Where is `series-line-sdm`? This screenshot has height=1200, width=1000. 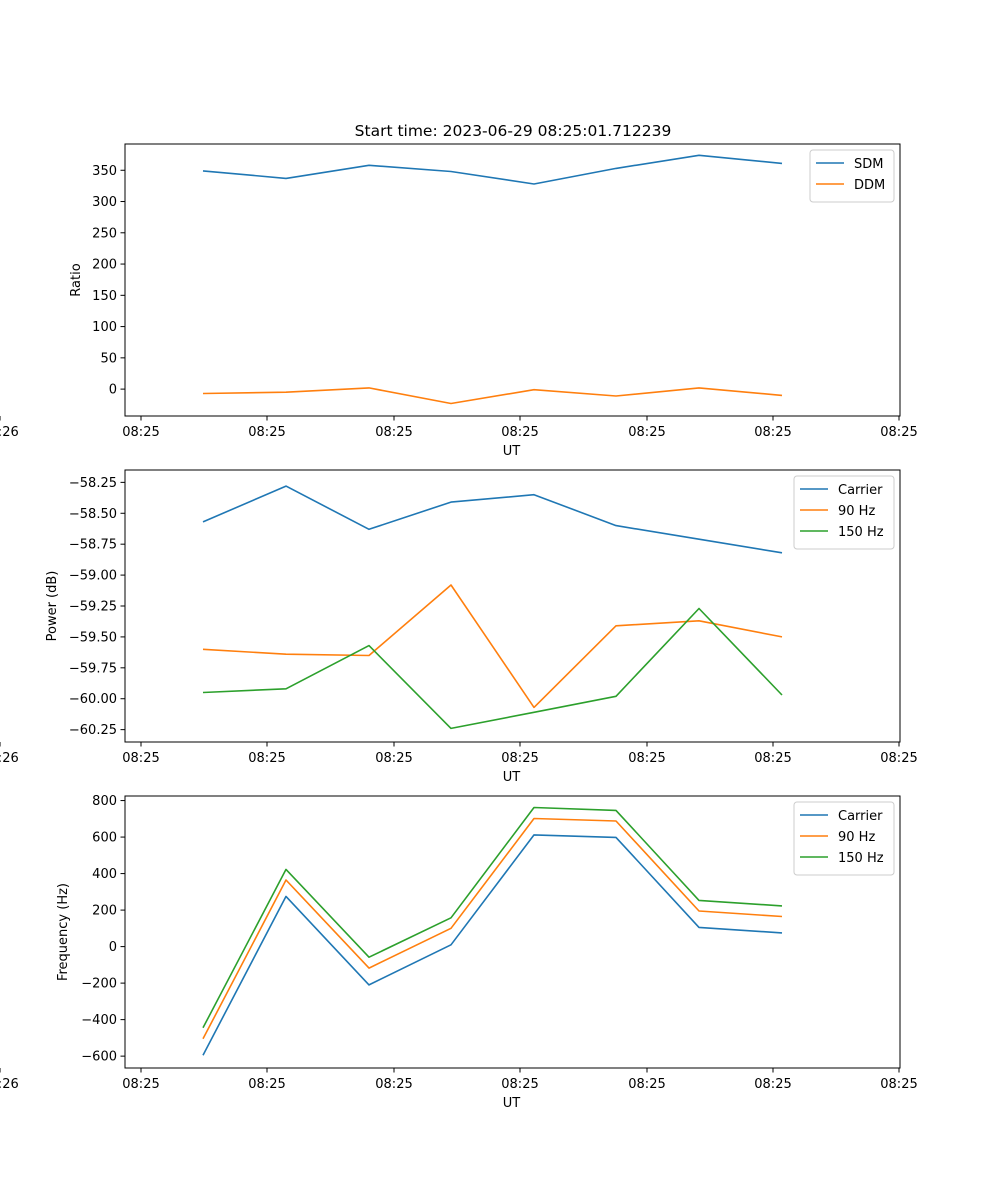
series-line-sdm is located at coordinates (492, 169).